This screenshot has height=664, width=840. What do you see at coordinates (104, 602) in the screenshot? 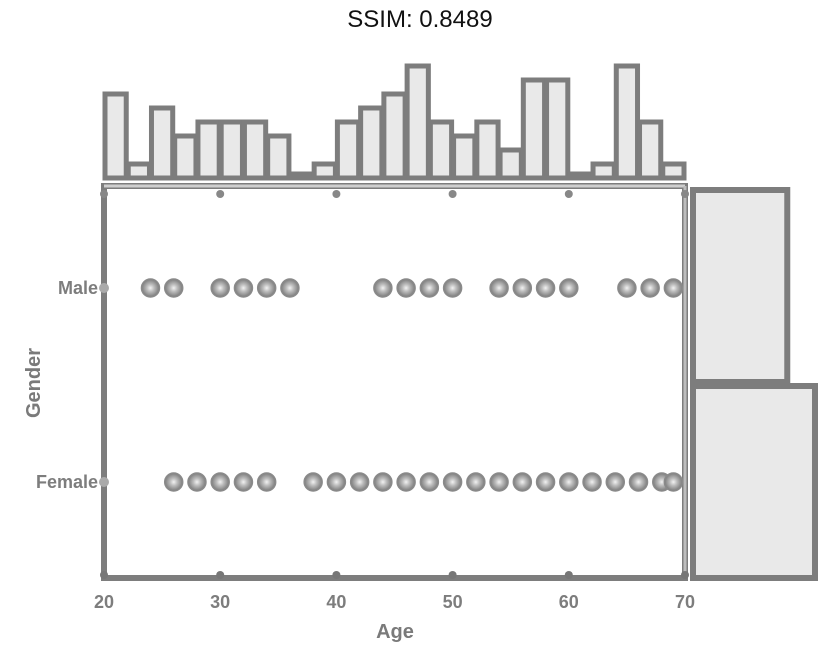
I see `x-tick-label: 20` at bounding box center [104, 602].